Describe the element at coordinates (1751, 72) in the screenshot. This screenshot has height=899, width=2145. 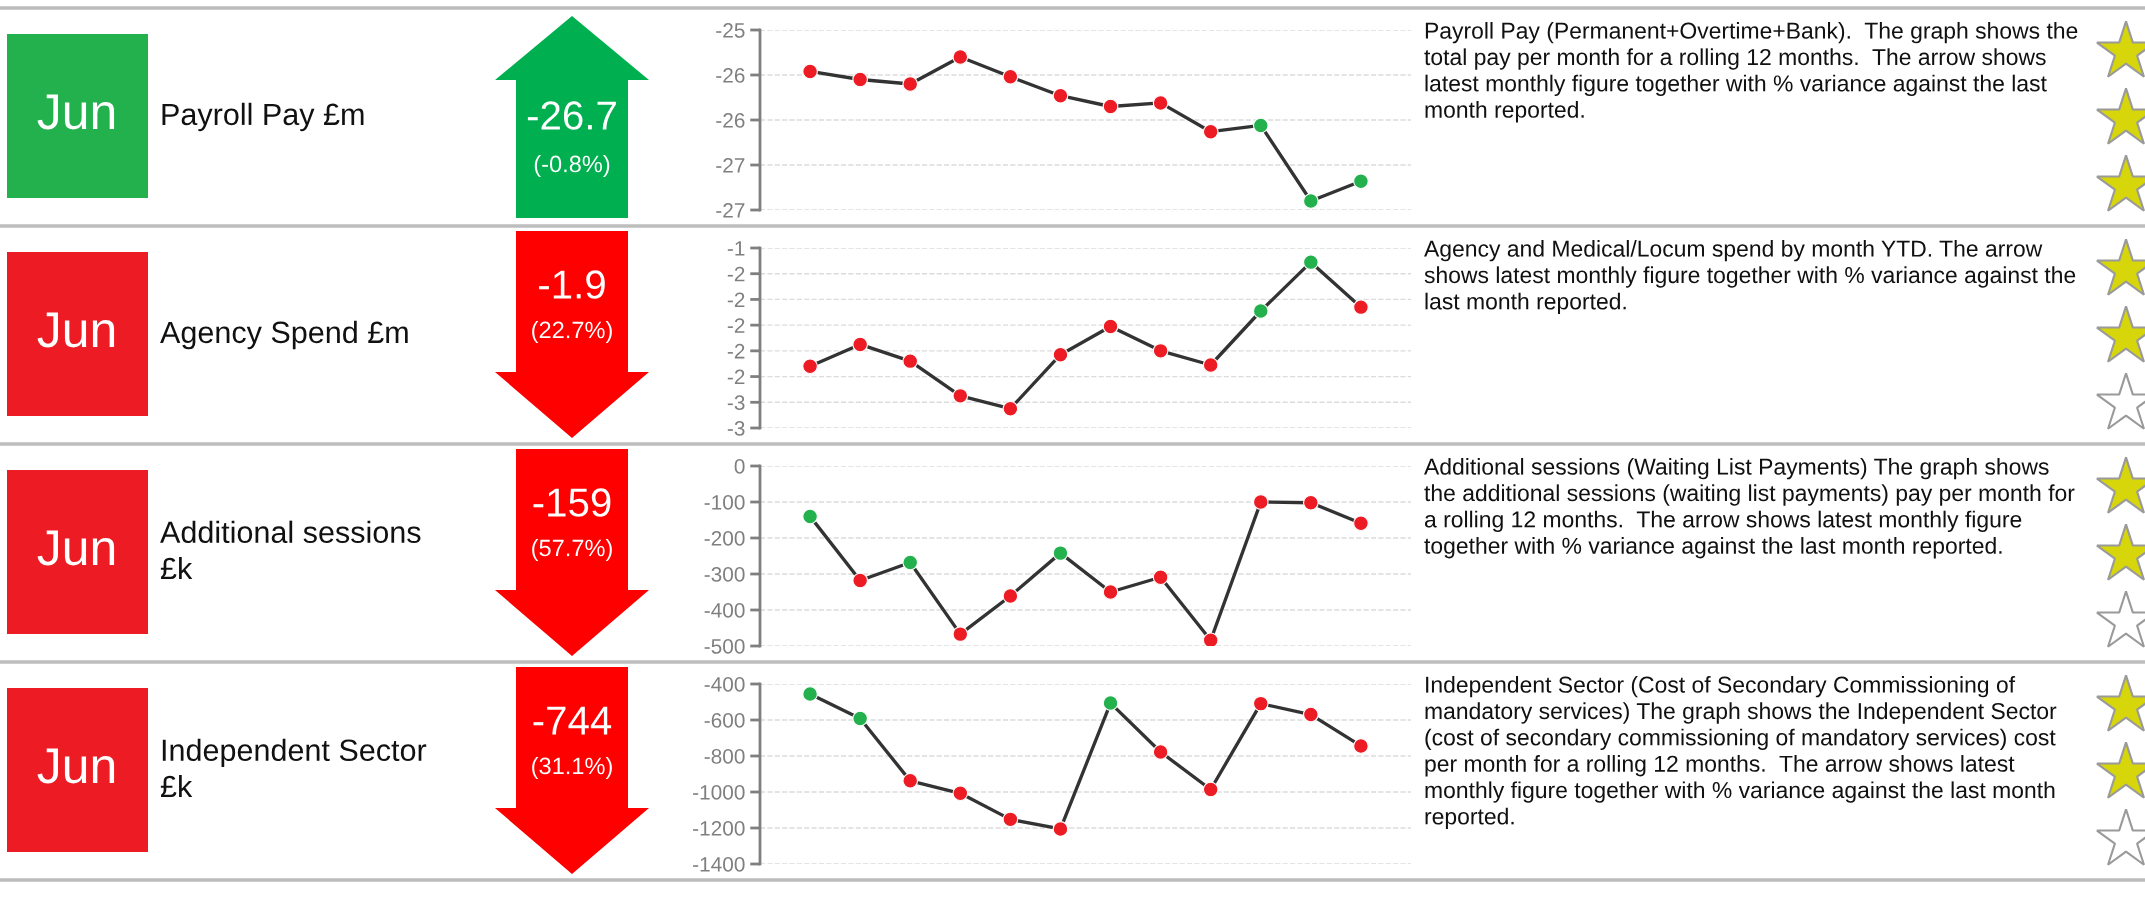
I see `text: Payroll Pay (Permanent+Overtime+Bank). The graph shows the total pay per month for a rolling 12 months. The arrow shows latest monthly figure together with % variance against the last month reported.` at that location.